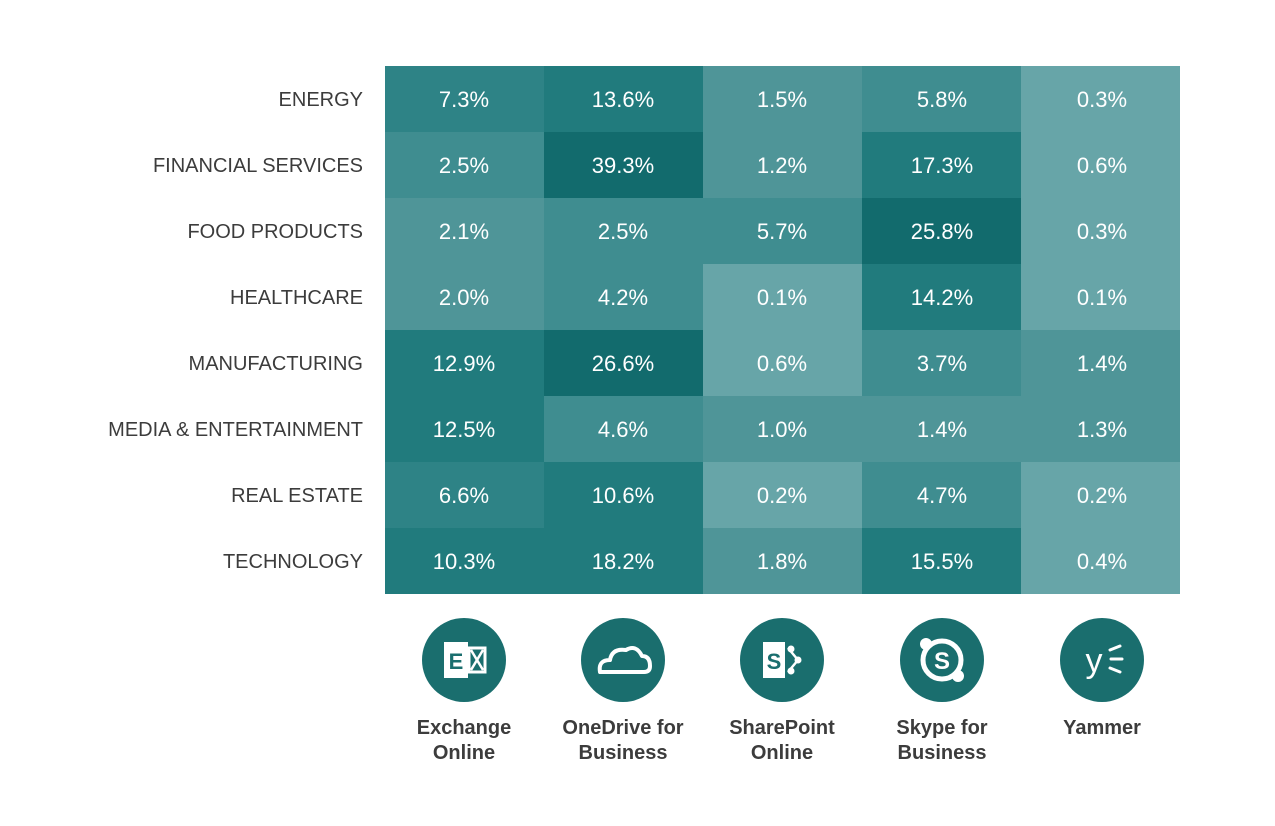 This screenshot has width=1275, height=826. I want to click on cell-value-label: 5.7%, so click(782, 231).